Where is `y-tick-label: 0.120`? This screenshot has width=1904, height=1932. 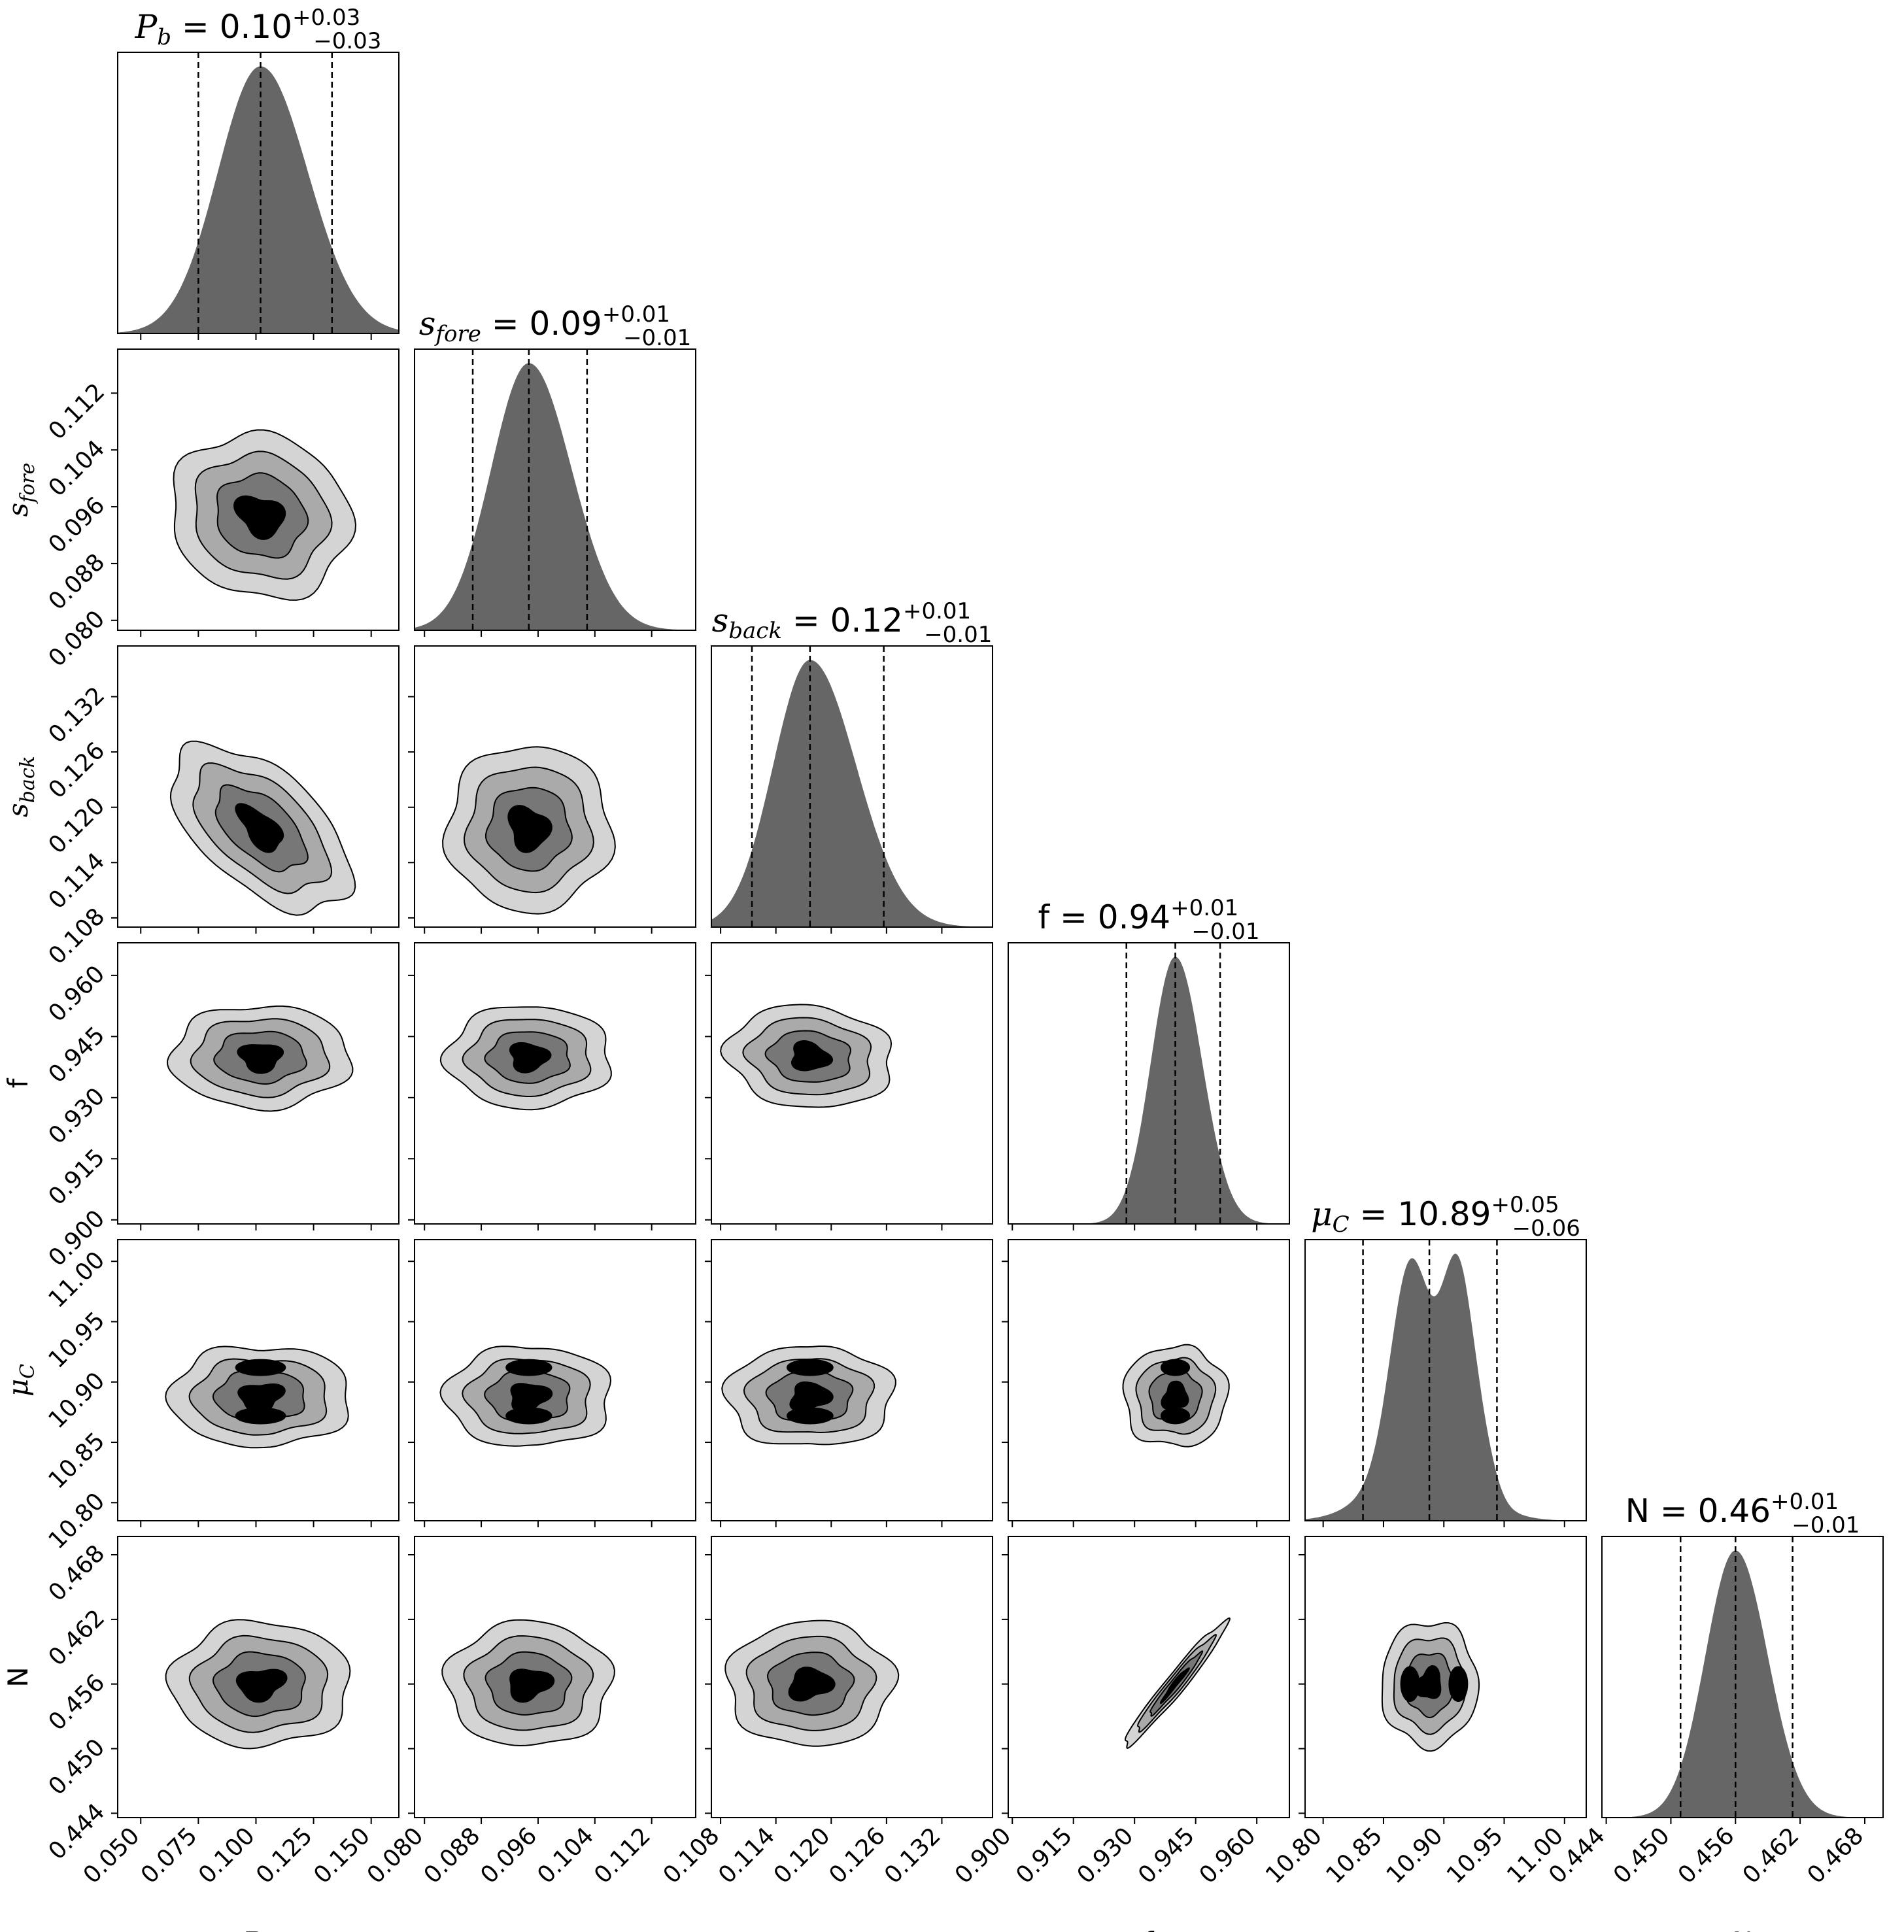 y-tick-label: 0.120 is located at coordinates (76, 826).